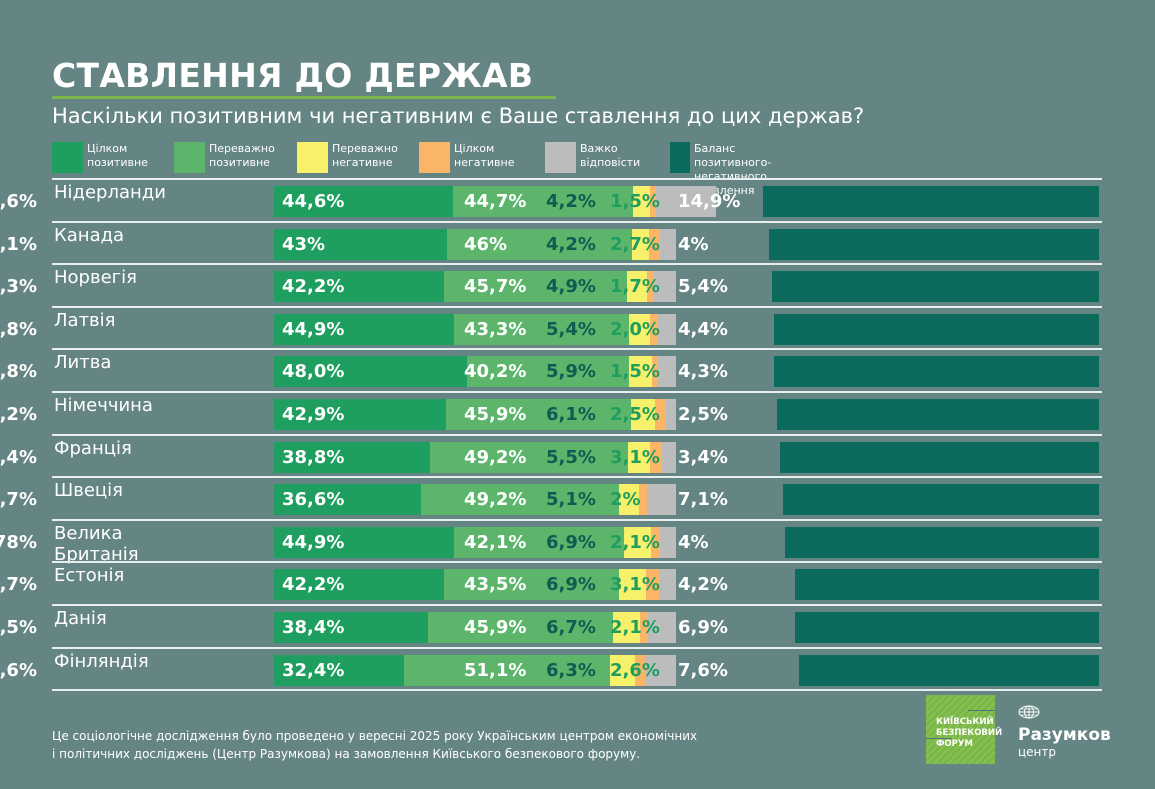  I want to click on data-label-hard-to-say: 7,6%, so click(703, 670).